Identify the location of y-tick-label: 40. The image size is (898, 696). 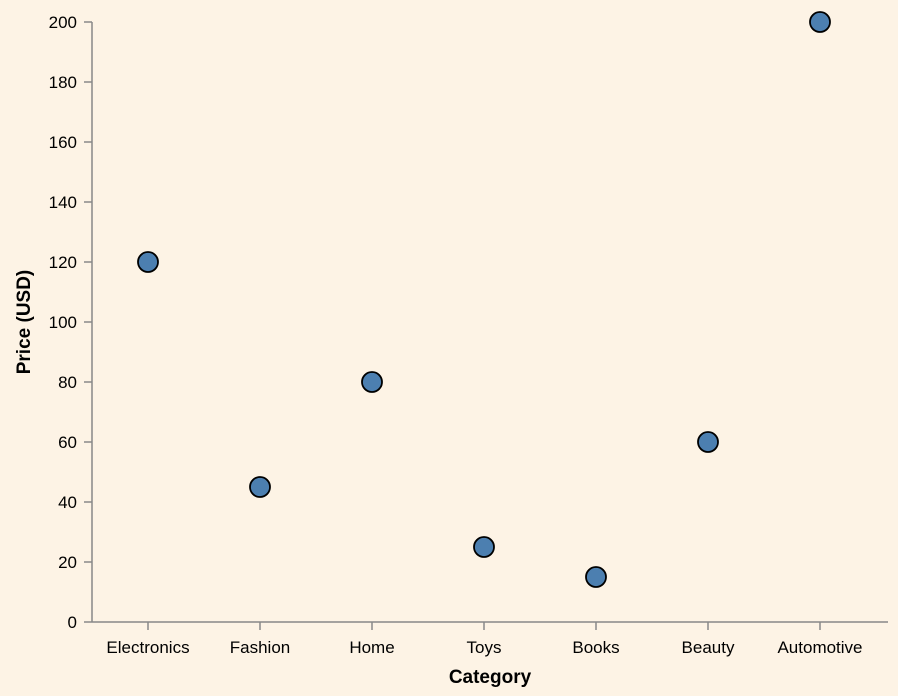
(67, 502).